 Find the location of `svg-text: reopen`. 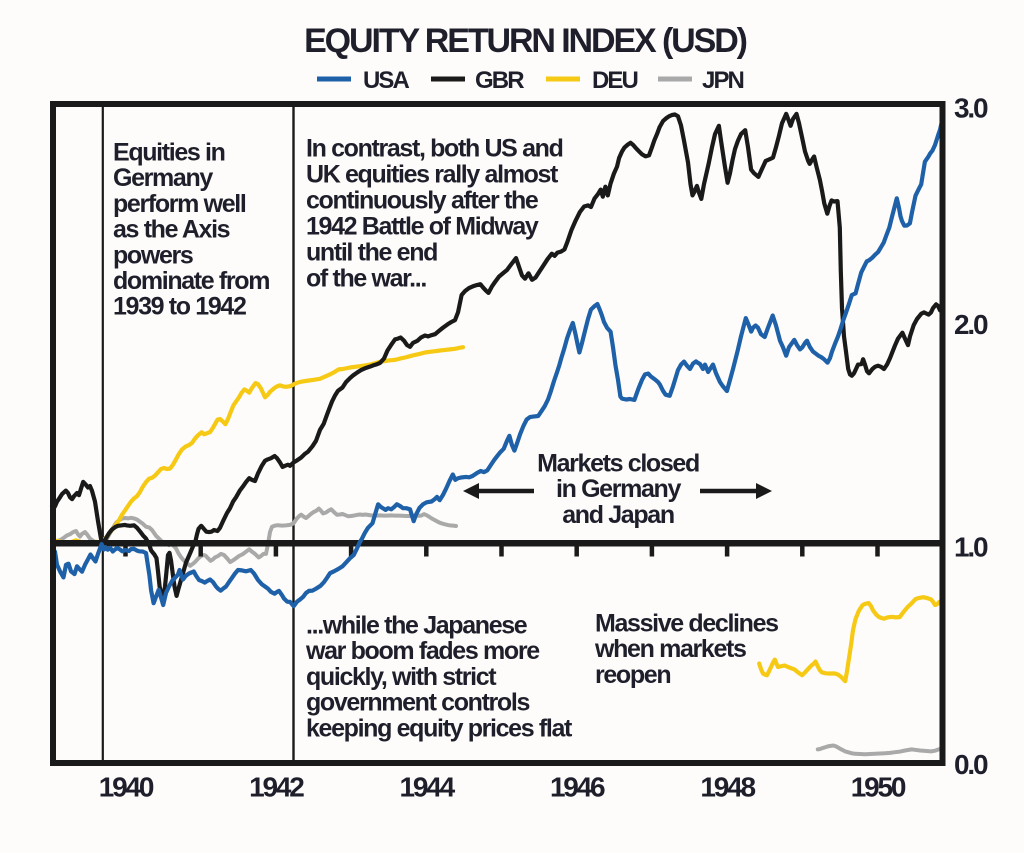

svg-text: reopen is located at coordinates (632, 675).